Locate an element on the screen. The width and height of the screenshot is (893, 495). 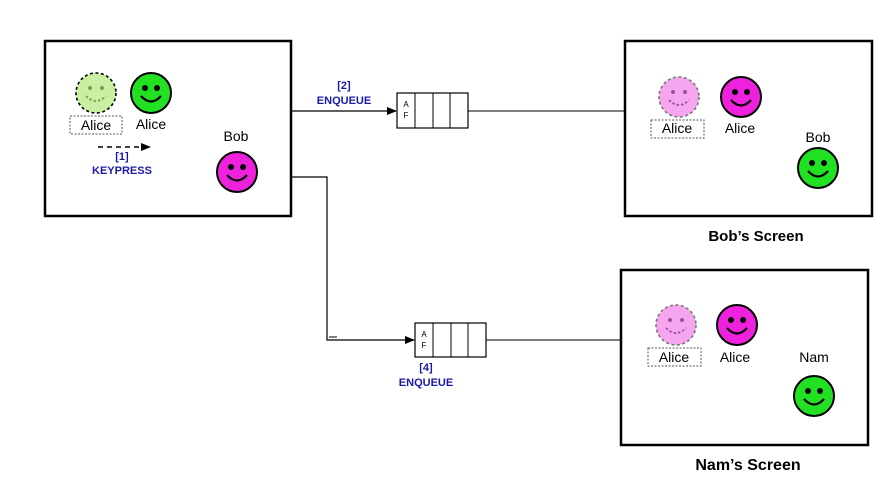
nam-owner-face-icon is located at coordinates (814, 396).